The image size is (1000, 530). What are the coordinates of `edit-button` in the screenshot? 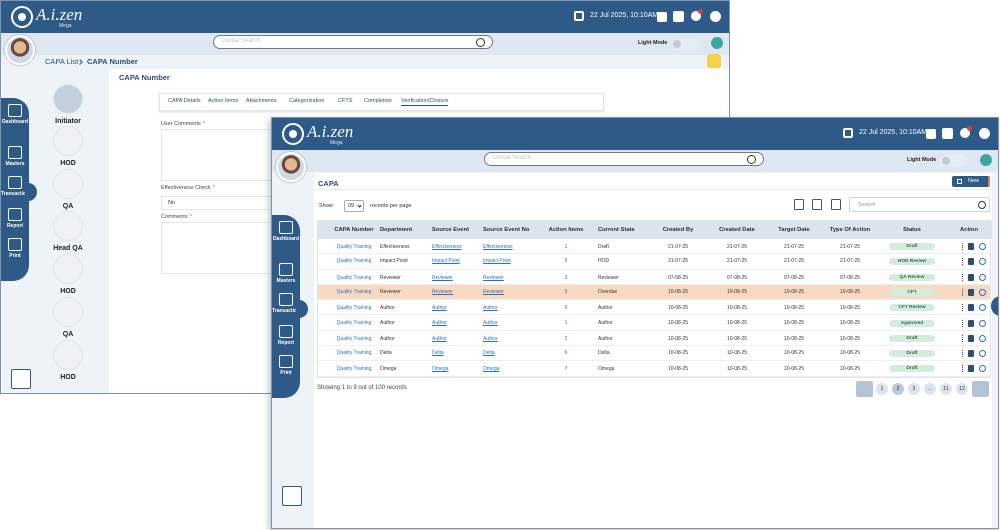 It's located at (714, 61).